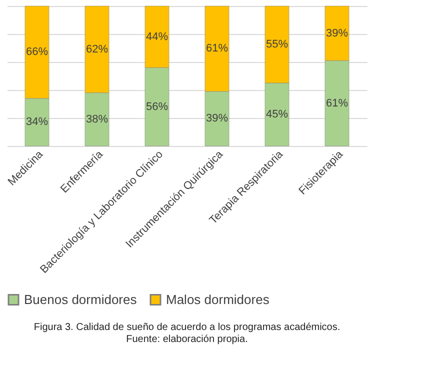 The width and height of the screenshot is (445, 371). Describe the element at coordinates (187, 339) in the screenshot. I see `source-note: Fuente: elaboración propia.` at that location.